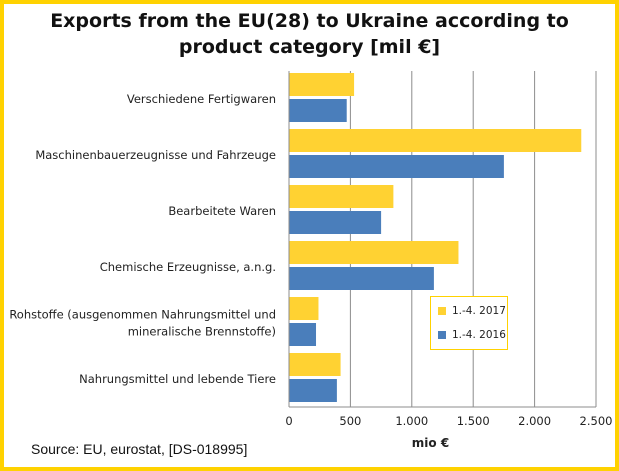 This screenshot has height=471, width=619. I want to click on category-label: Maschinenbauerzeugnisse und Fahrzeuge, so click(155, 155).